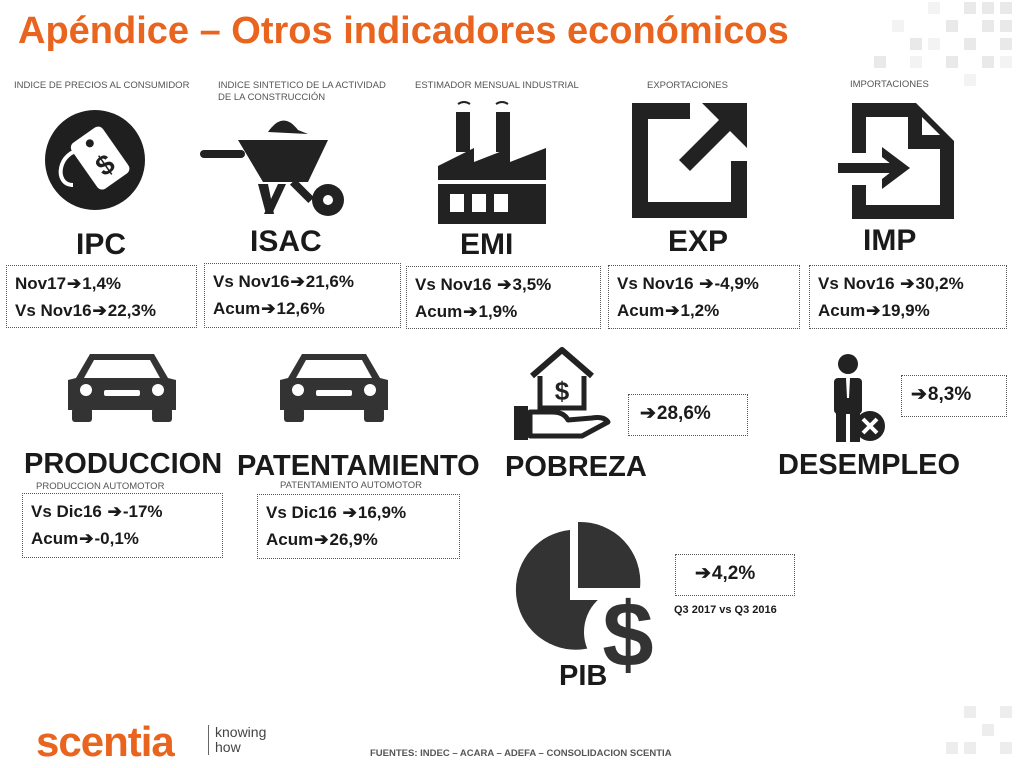 This screenshot has width=1024, height=768. Describe the element at coordinates (329, 281) in the screenshot. I see `isac-line1-value: 21,6%` at that location.